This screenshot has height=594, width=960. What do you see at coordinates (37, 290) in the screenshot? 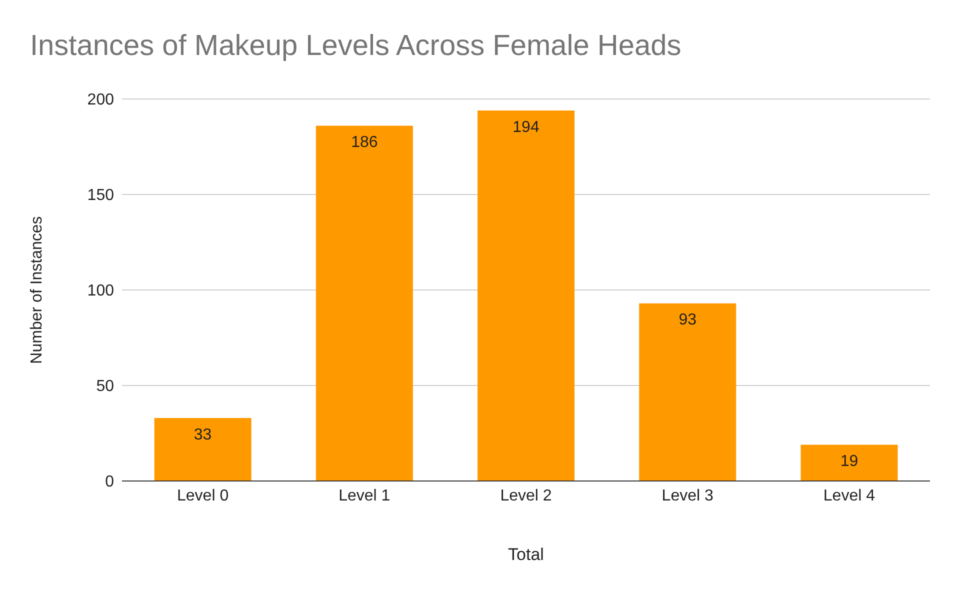
I see `y-axis-title: Number of Instances` at bounding box center [37, 290].